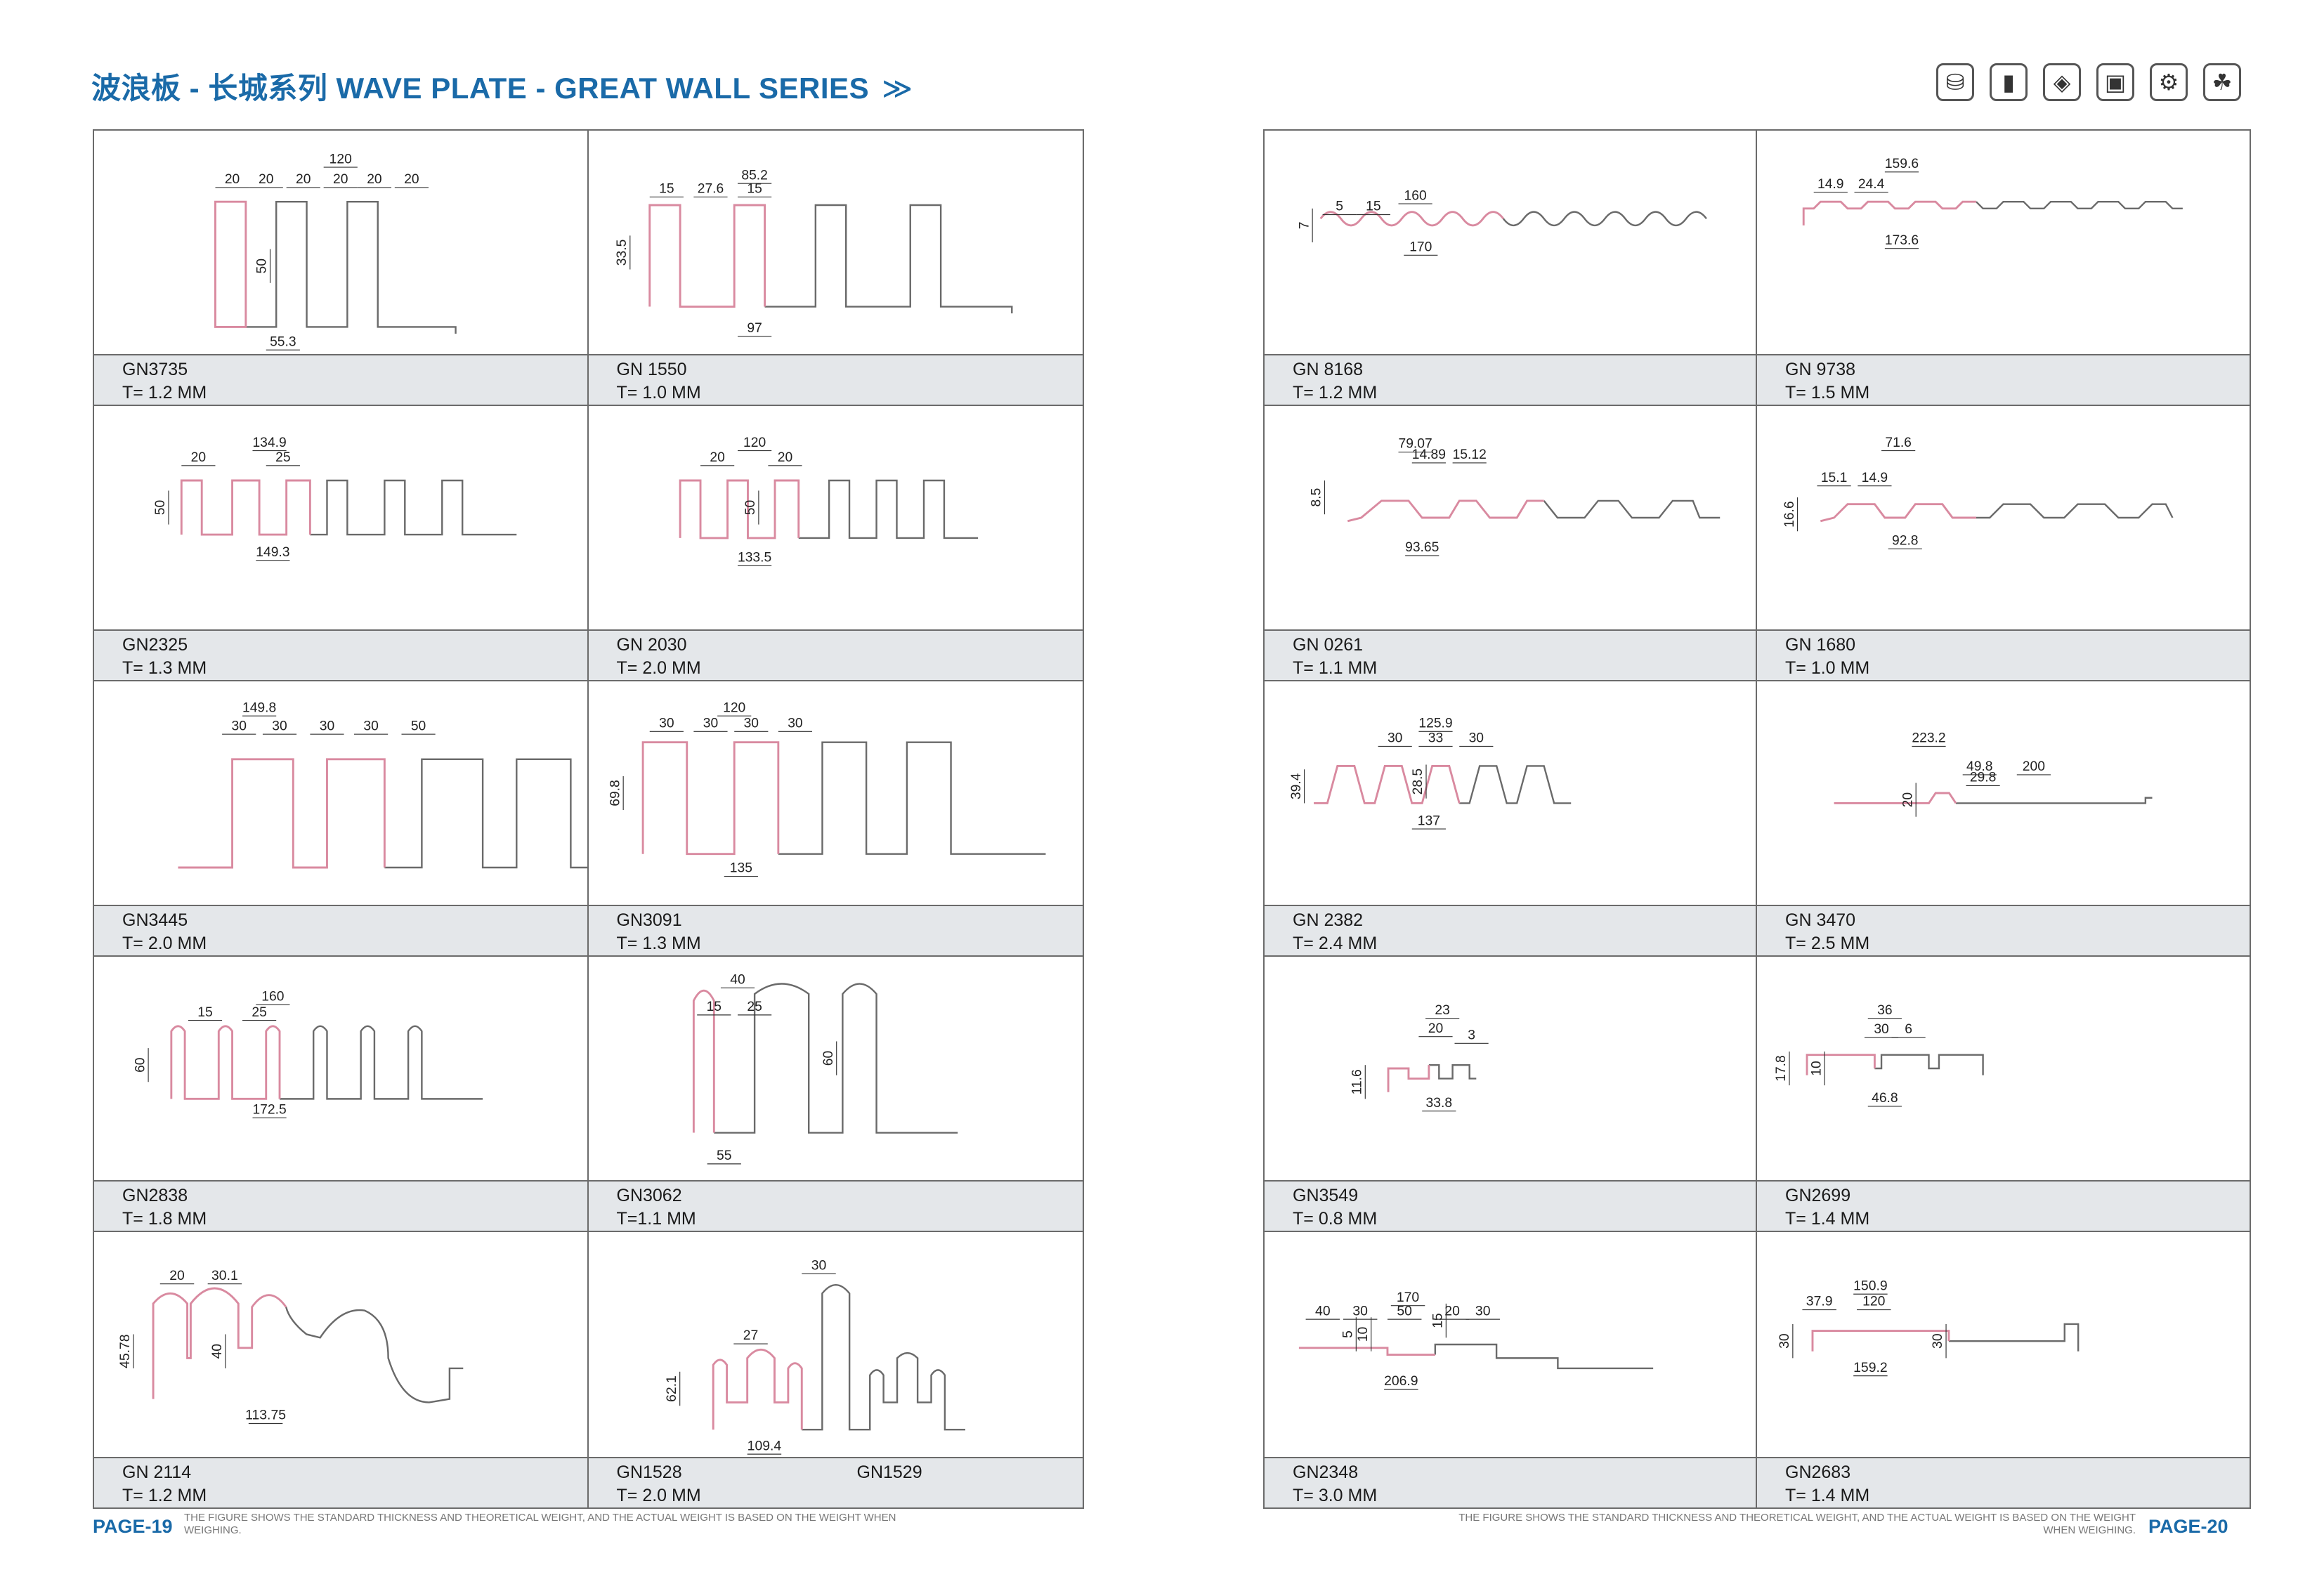 Image resolution: width=2324 pixels, height=1577 pixels. What do you see at coordinates (1422, 547) in the screenshot?
I see `dimension-label: 93.65` at bounding box center [1422, 547].